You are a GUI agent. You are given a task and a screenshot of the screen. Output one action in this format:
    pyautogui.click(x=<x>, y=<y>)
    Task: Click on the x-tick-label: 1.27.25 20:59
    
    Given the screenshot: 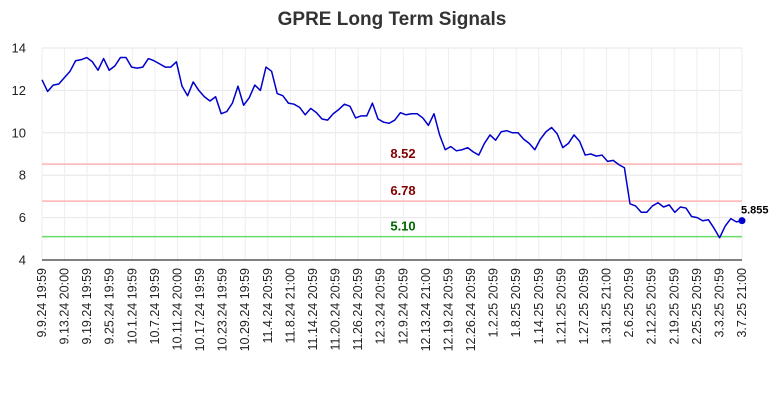 What is the action you would take?
    pyautogui.click(x=584, y=306)
    